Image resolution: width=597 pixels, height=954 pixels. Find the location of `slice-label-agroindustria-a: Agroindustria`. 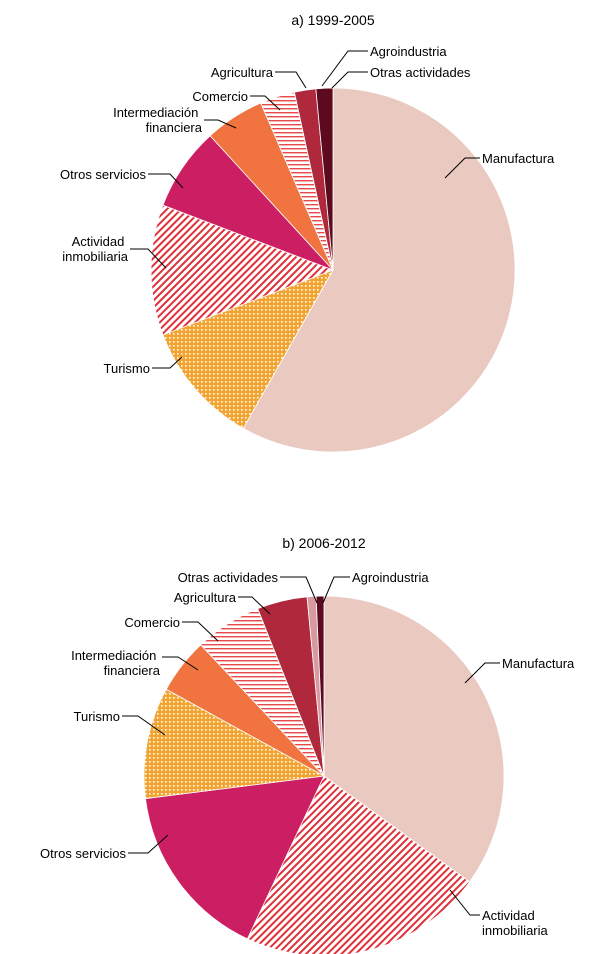

slice-label-agroindustria-a: Agroindustria is located at coordinates (408, 51).